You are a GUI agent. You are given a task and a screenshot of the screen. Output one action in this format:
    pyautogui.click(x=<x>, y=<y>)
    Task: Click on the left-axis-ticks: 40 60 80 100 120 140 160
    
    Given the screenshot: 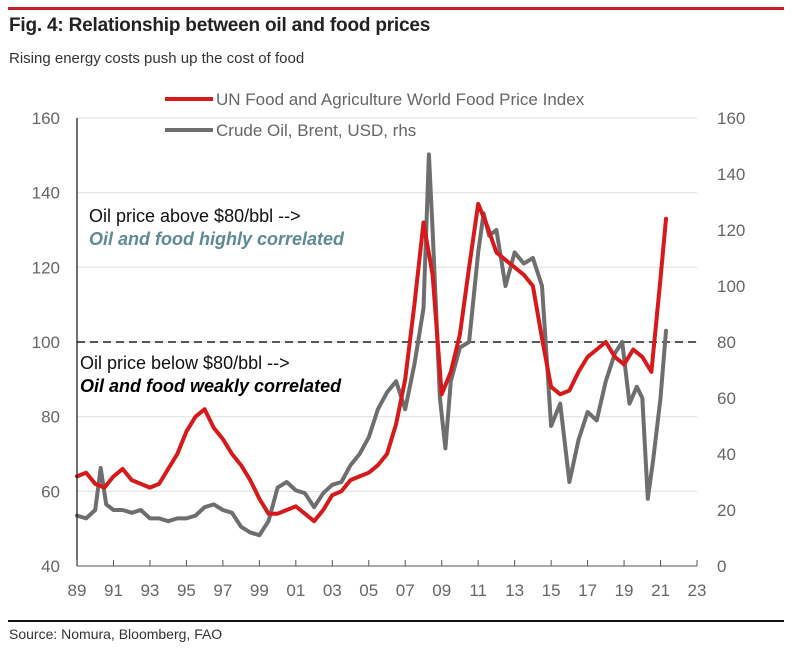 What is the action you would take?
    pyautogui.click(x=46, y=342)
    